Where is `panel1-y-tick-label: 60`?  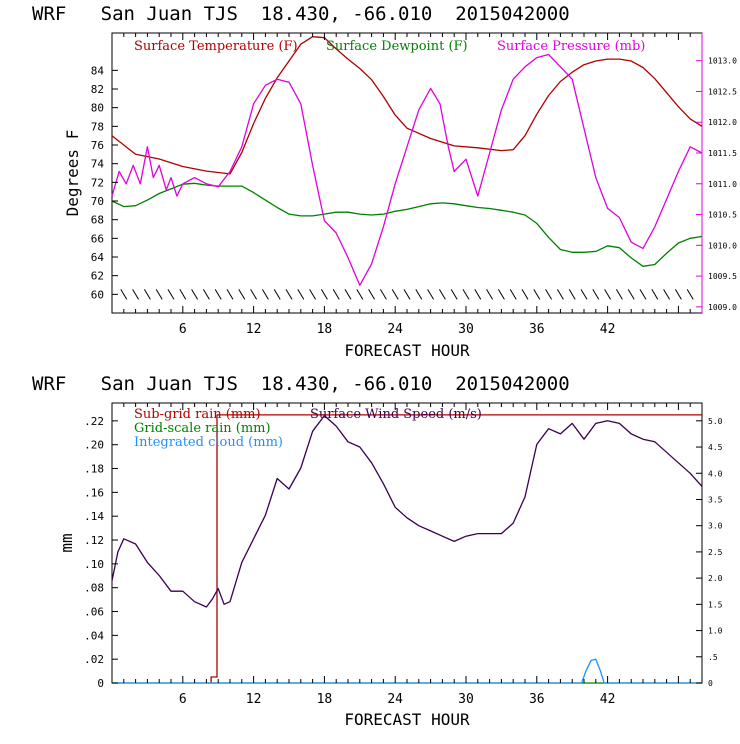 panel1-y-tick-label: 60 is located at coordinates (97, 294).